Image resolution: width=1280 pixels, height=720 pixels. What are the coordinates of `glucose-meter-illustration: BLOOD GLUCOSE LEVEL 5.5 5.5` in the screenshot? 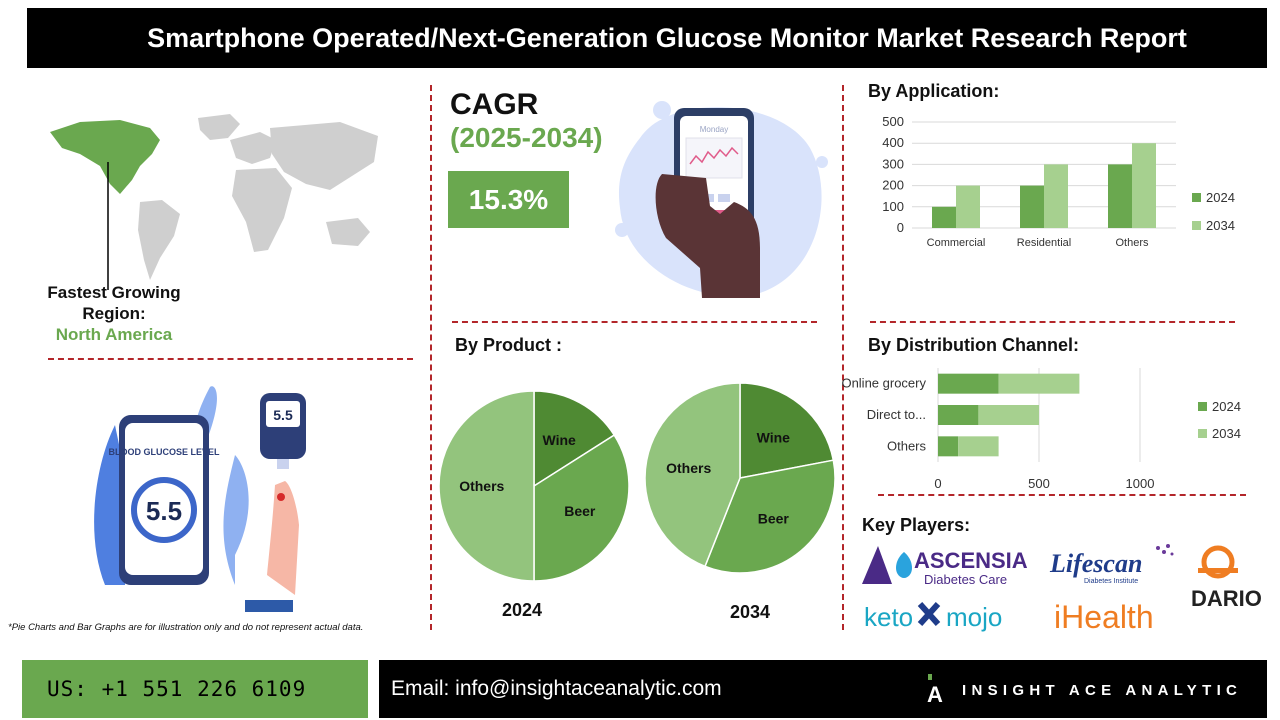 It's located at (200, 499).